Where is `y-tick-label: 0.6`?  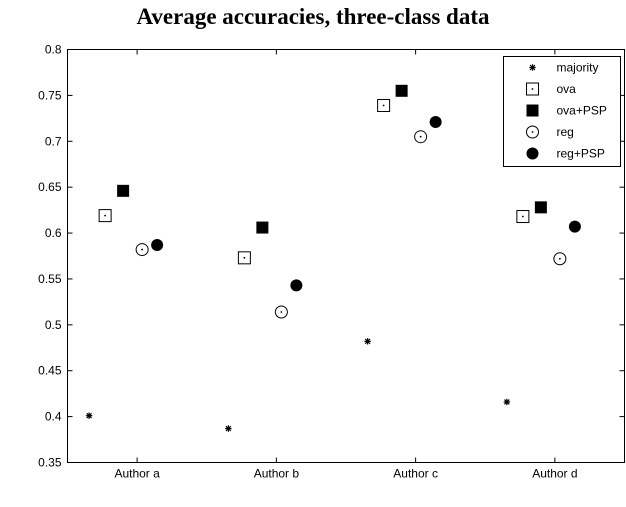
y-tick-label: 0.6 is located at coordinates (53, 233).